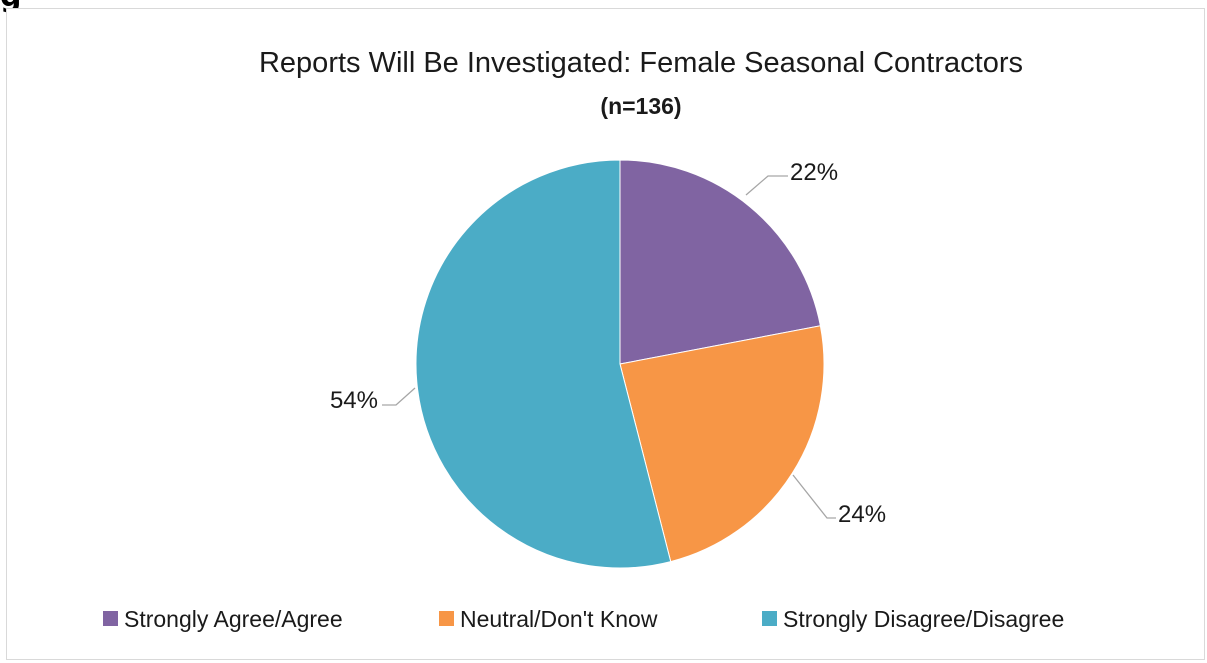 This screenshot has width=1207, height=663. Describe the element at coordinates (640, 106) in the screenshot. I see `chart-subtitle: (n=136)` at that location.